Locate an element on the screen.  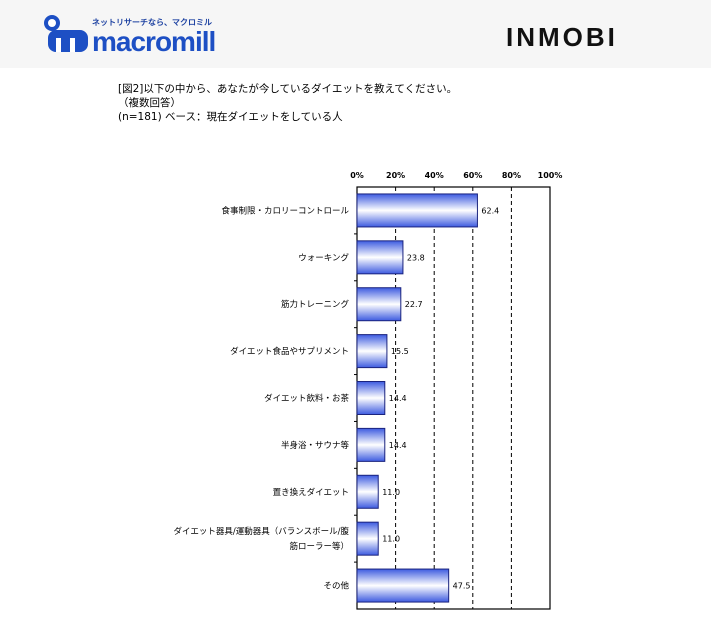
macromill-logo: macromill is located at coordinates (154, 41).